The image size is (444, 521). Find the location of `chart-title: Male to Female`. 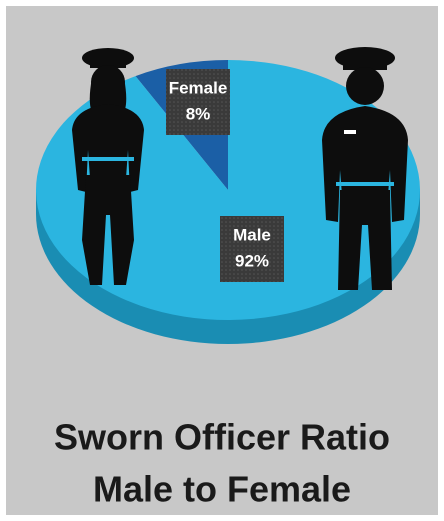

chart-title: Male to Female is located at coordinates (222, 489).